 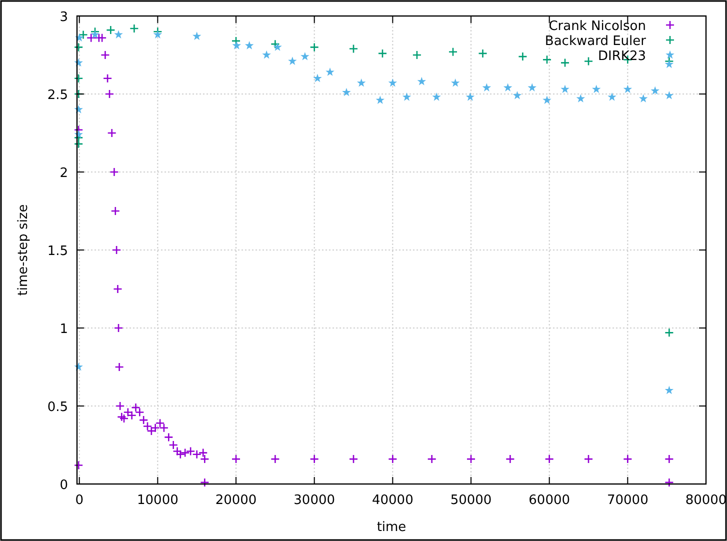 I want to click on x-tick-label: 30000, so click(x=315, y=500).